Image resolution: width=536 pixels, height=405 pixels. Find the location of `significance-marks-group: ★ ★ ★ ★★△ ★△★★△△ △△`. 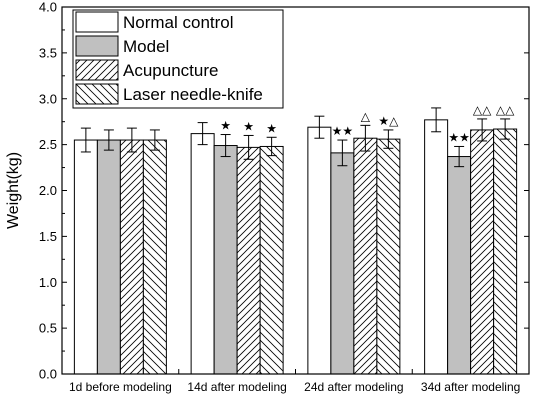

significance-marks-group: ★ ★ ★ ★★△ ★△★★△△ △△ is located at coordinates (367, 124).